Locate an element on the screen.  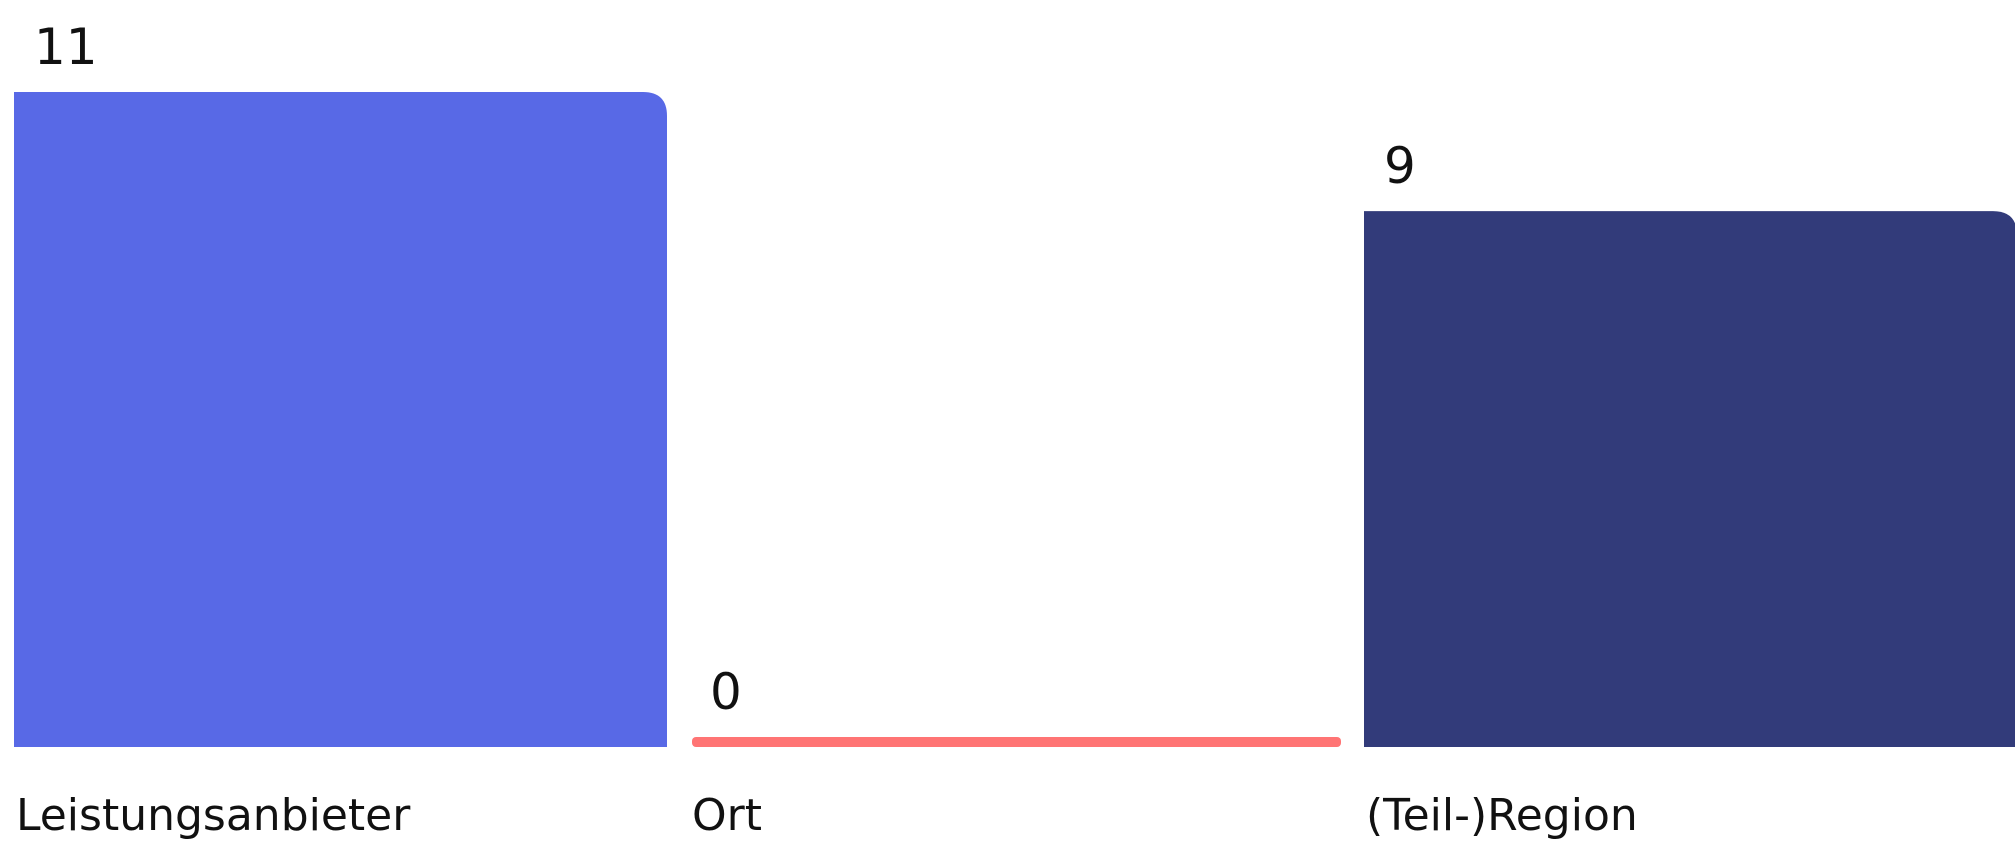
value-label-leistungsanbieter: 11 is located at coordinates (66, 47).